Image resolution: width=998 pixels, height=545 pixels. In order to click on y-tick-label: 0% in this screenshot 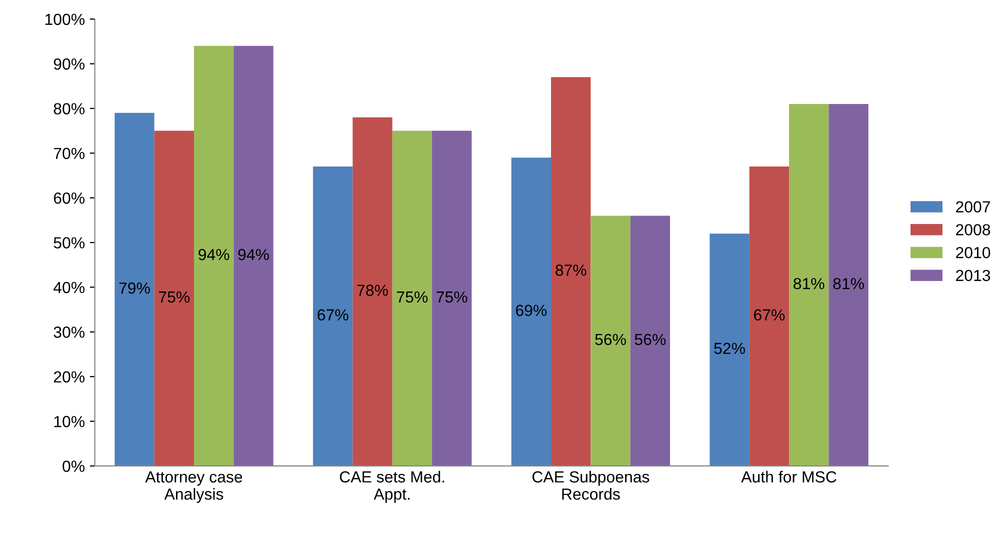, I will do `click(73, 466)`.